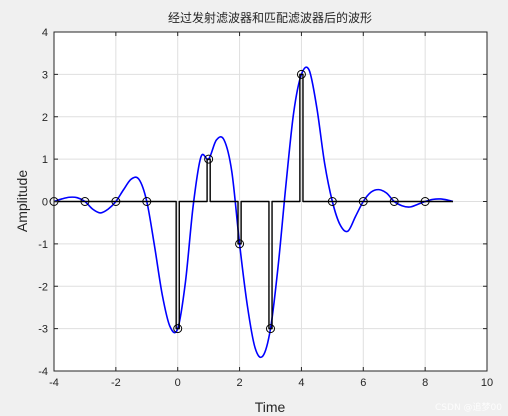  Describe the element at coordinates (45, 33) in the screenshot. I see `y-tick-label: 4` at that location.